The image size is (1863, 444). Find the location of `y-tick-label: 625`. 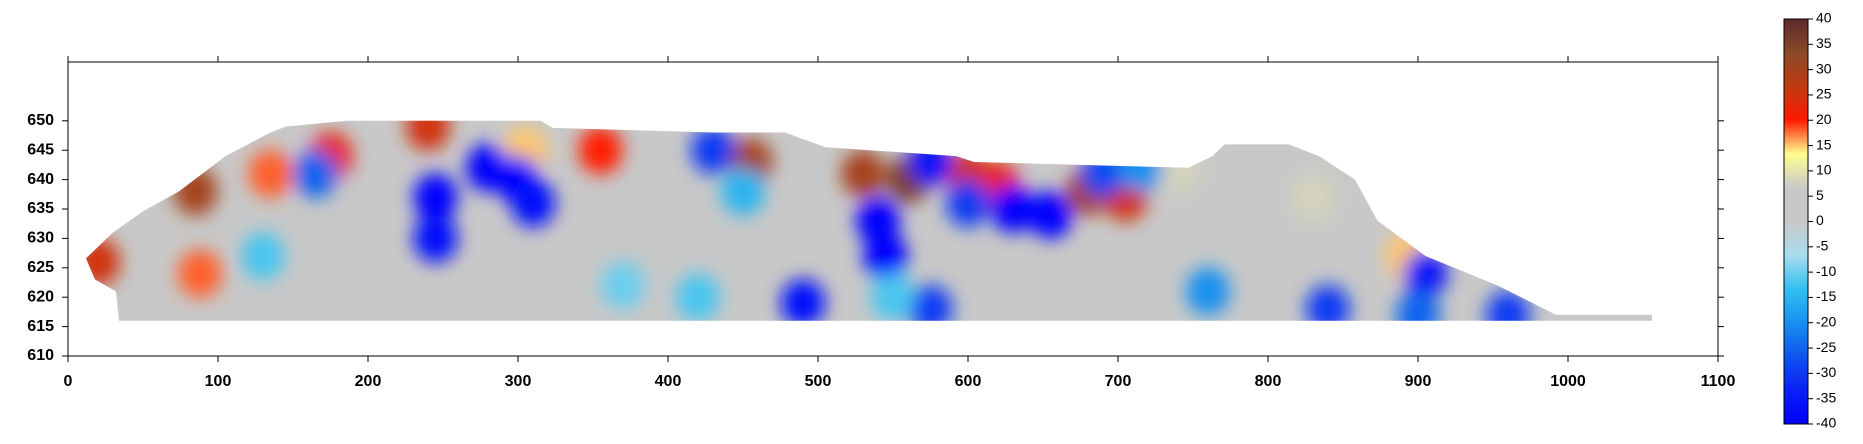

y-tick-label: 625 is located at coordinates (40, 267).